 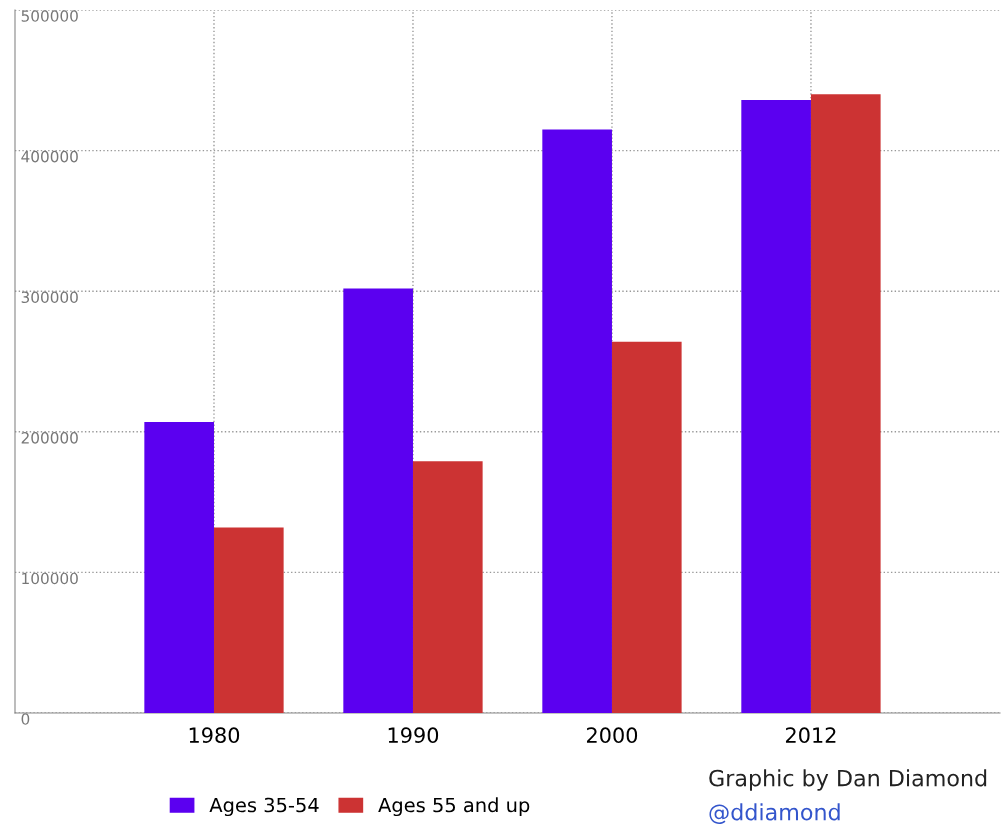 What do you see at coordinates (413, 735) in the screenshot?
I see `x-tick-label: 1990` at bounding box center [413, 735].